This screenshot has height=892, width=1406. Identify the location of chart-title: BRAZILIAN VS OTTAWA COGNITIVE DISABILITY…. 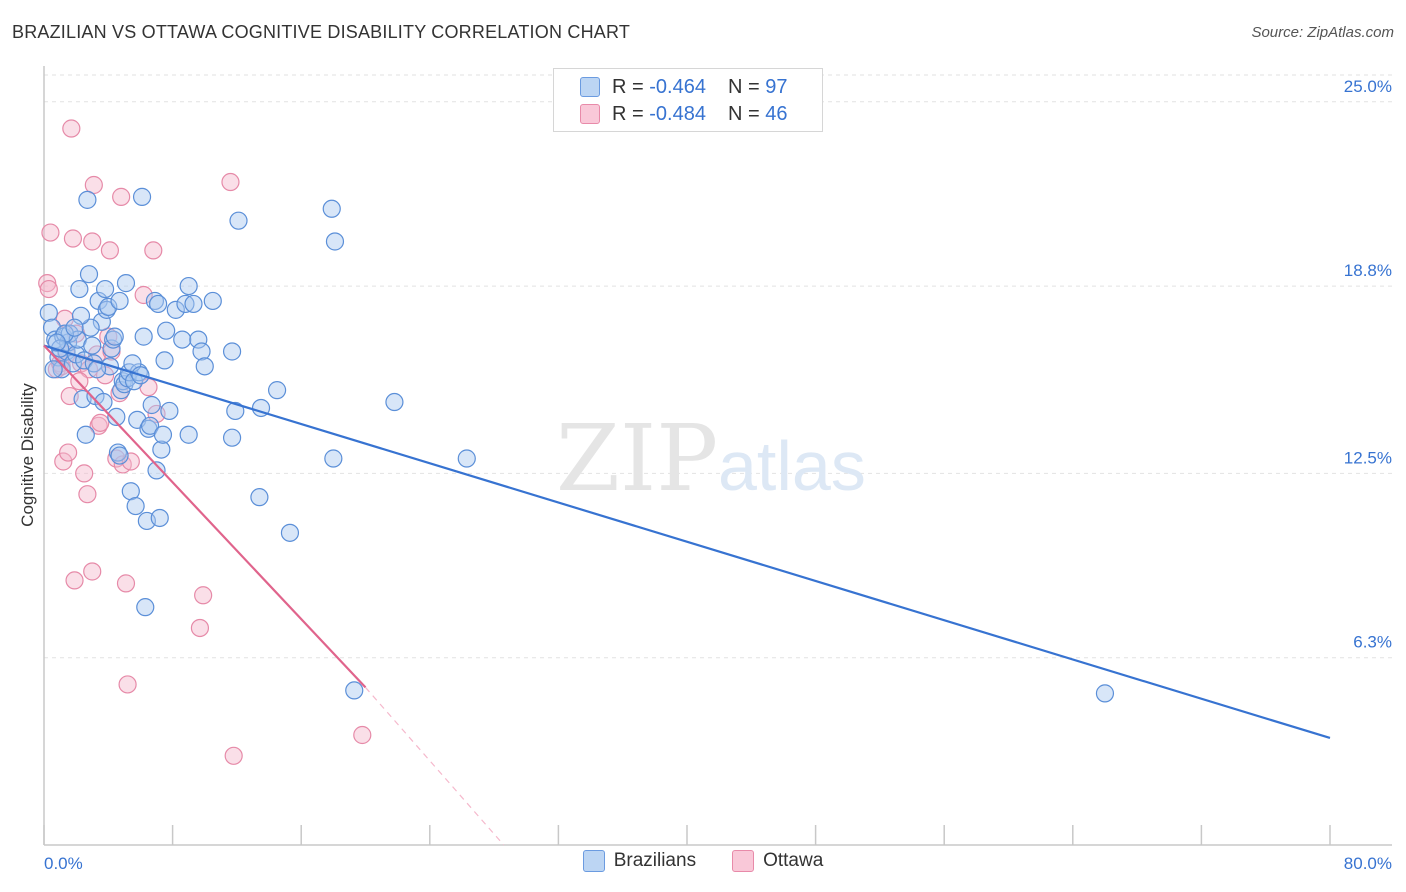
(321, 32).